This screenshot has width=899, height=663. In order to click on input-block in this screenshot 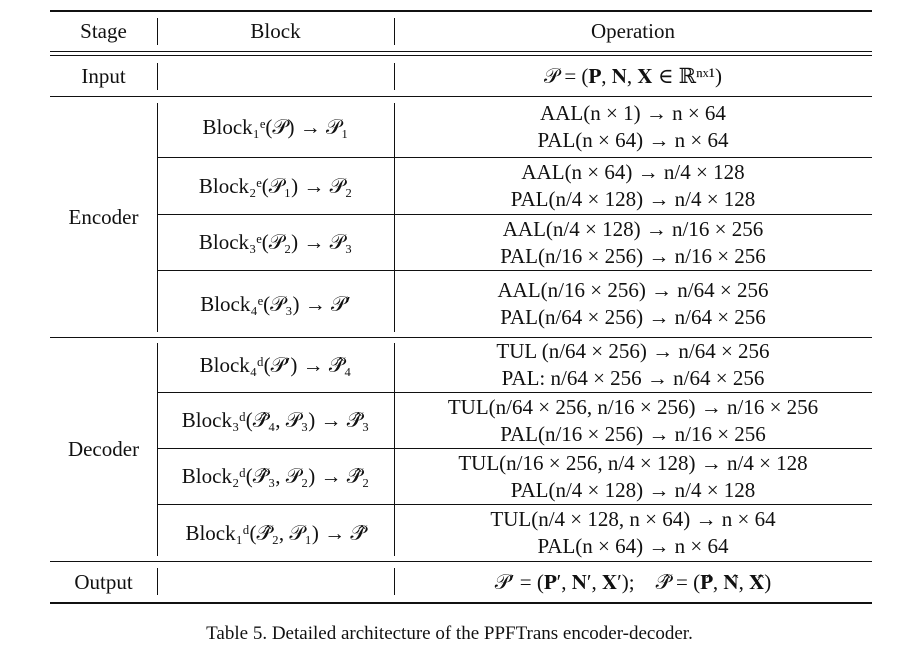, I will do `click(275, 76)`.